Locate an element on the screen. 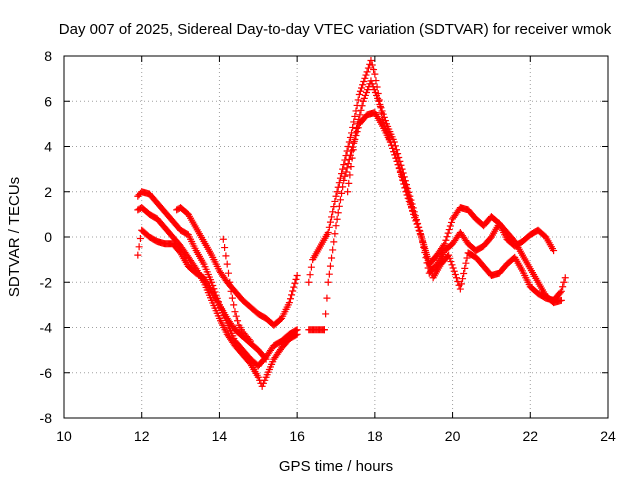 Image resolution: width=640 pixels, height=480 pixels. x-tick-label: 22 is located at coordinates (530, 436).